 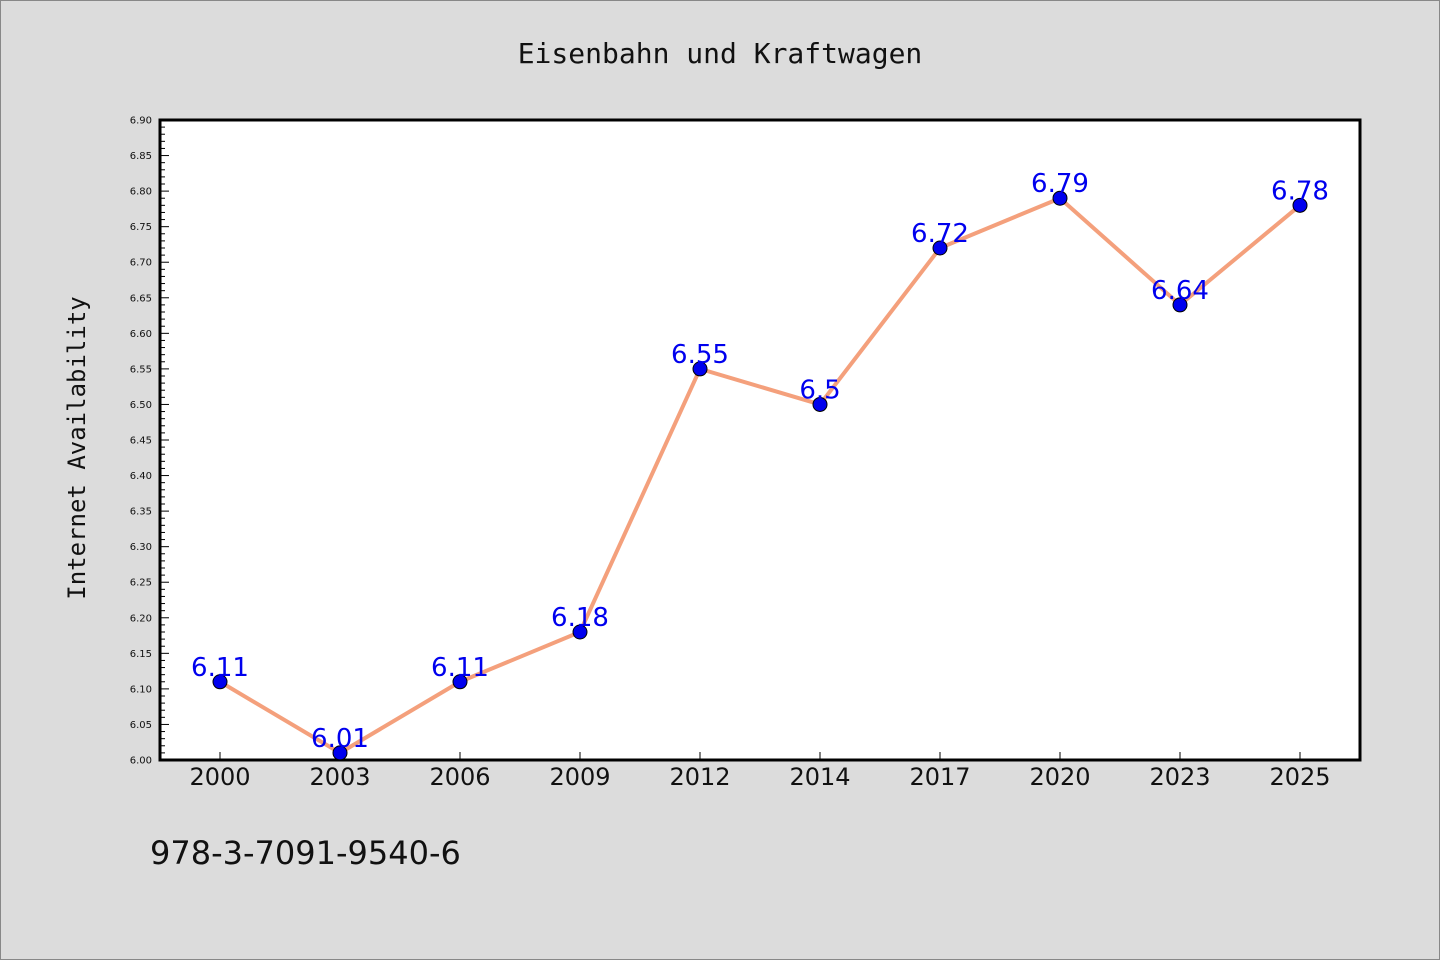 I want to click on y-tick-label: 6.15, so click(x=141, y=654).